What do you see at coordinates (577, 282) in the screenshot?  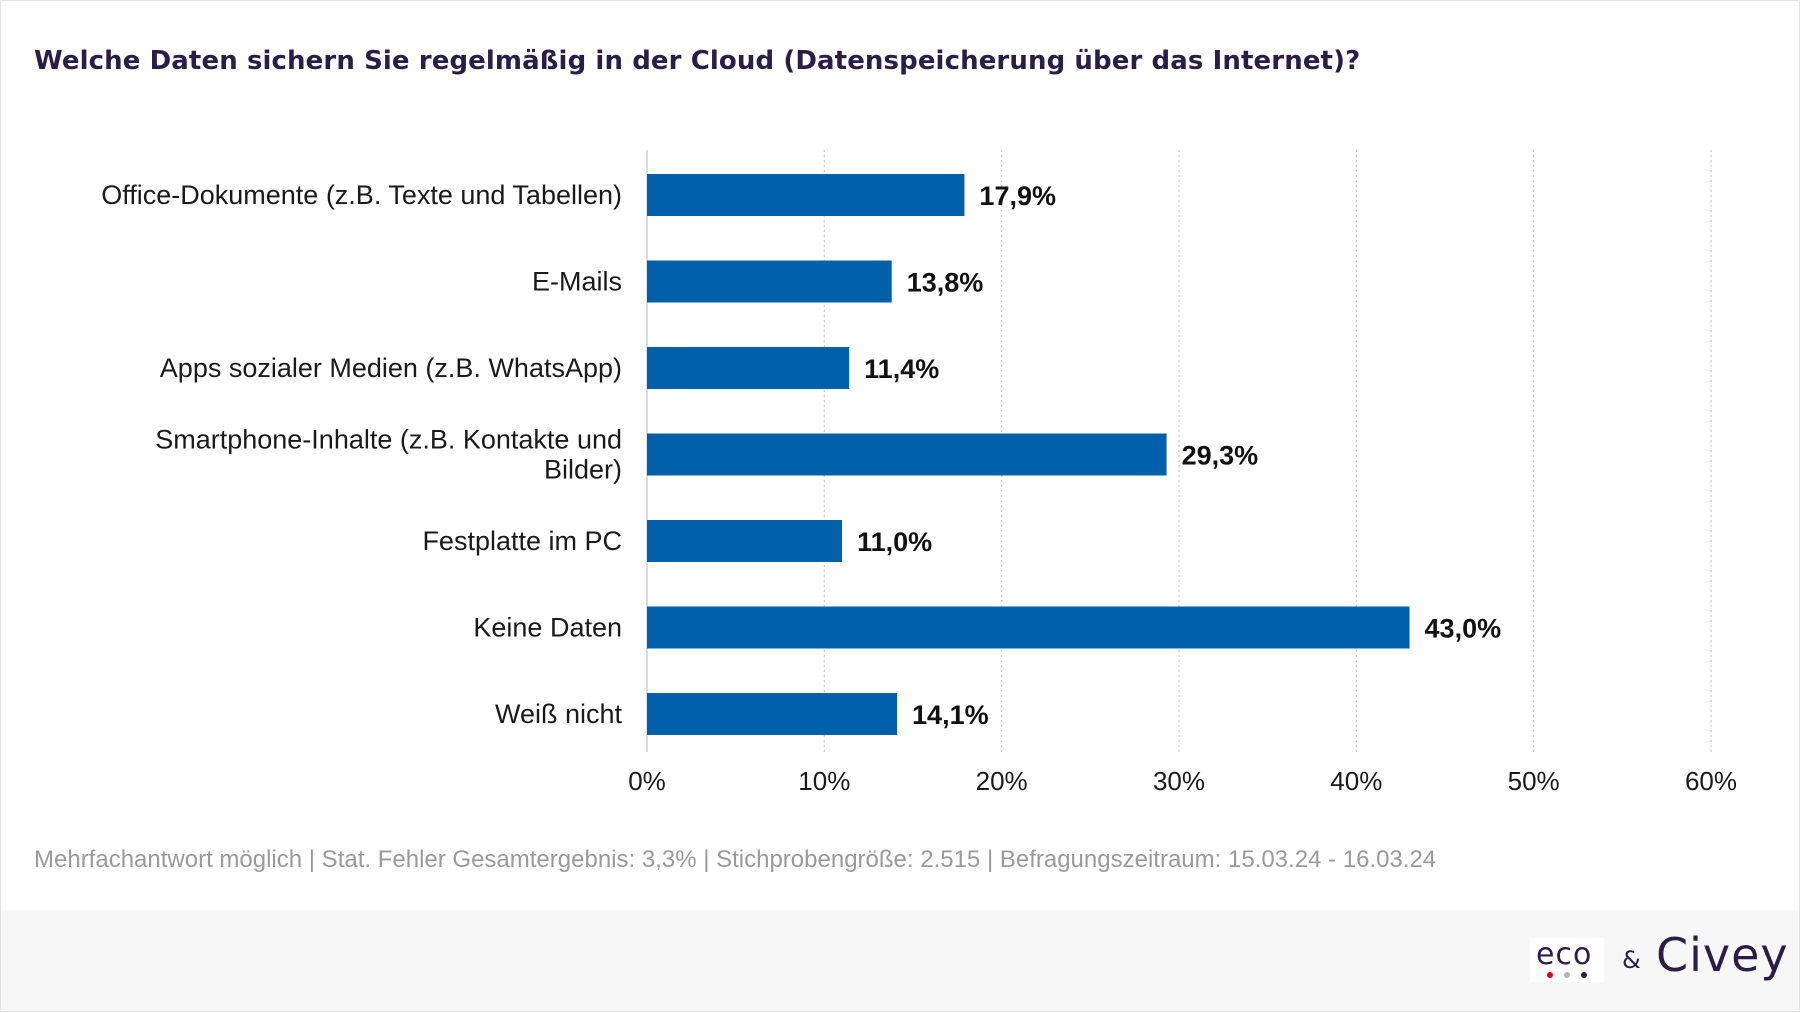 I see `category-label: E-Mails` at bounding box center [577, 282].